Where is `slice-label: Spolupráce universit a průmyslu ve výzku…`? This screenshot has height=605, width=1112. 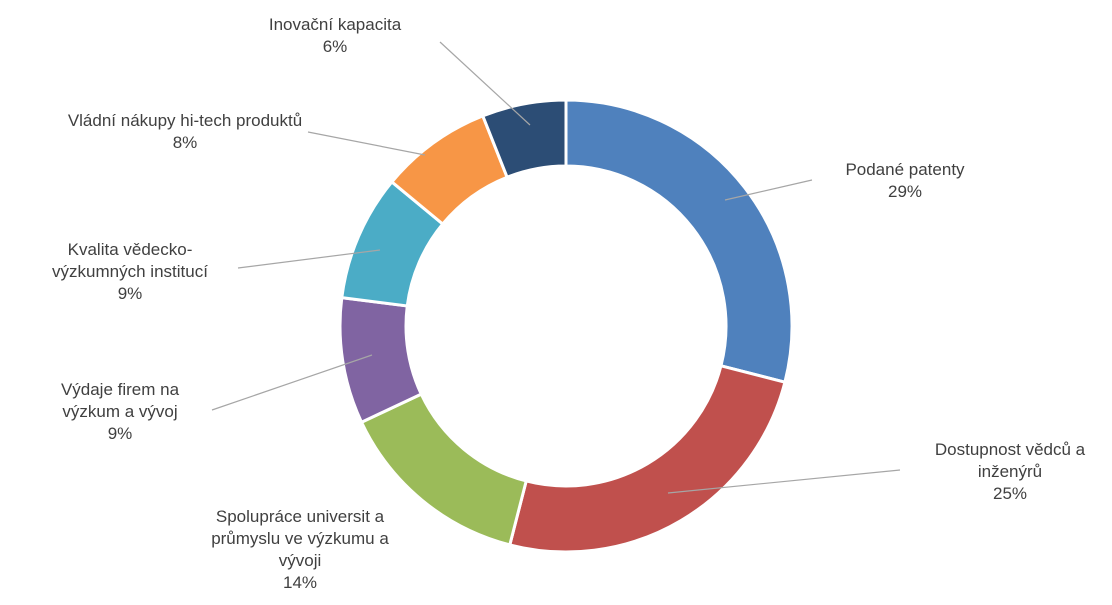
slice-label: Spolupráce universit a průmyslu ve výzku… is located at coordinates (300, 550).